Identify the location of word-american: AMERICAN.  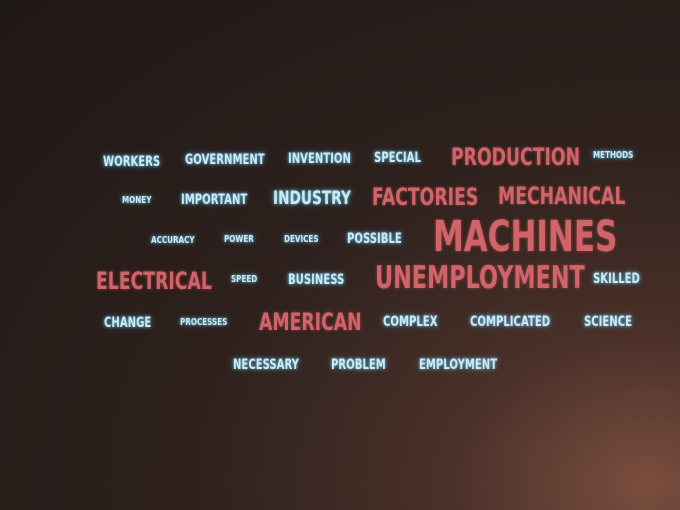
(310, 322).